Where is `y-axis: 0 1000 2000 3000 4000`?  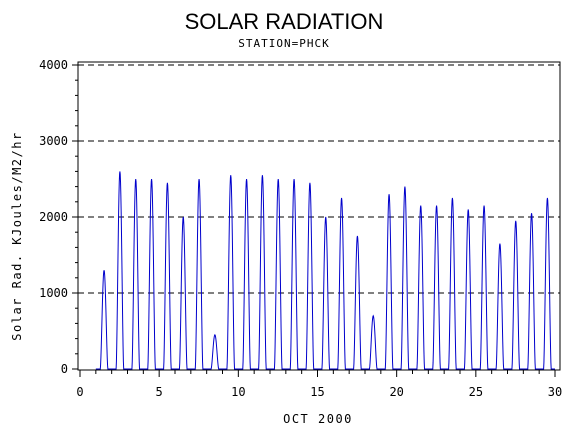
y-axis: 0 1000 2000 3000 4000 is located at coordinates (58, 217).